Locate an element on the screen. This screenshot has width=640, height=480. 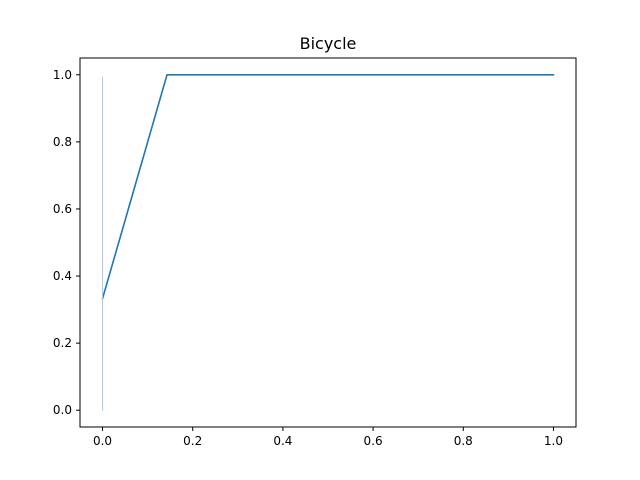
y-tick-label: 1.0 is located at coordinates (62, 75).